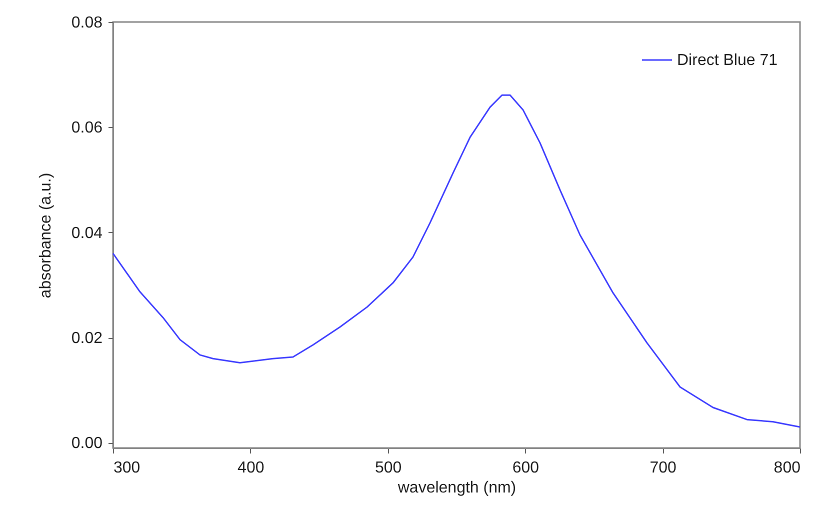  Describe the element at coordinates (127, 468) in the screenshot. I see `x-tick-label: 300` at that location.